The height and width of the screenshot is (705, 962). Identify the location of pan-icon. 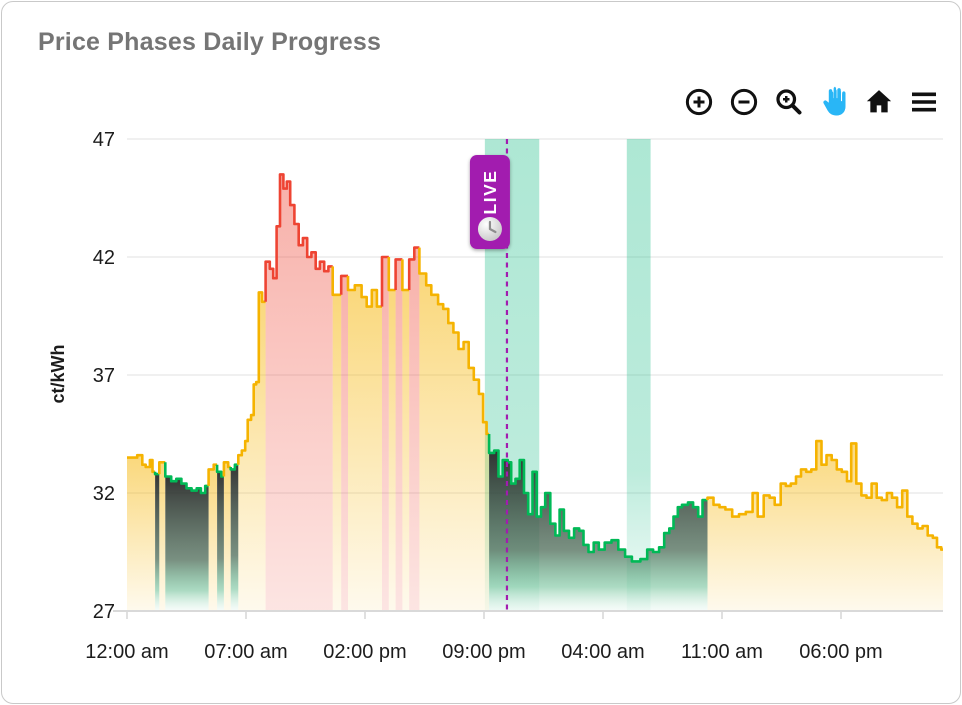
(834, 101).